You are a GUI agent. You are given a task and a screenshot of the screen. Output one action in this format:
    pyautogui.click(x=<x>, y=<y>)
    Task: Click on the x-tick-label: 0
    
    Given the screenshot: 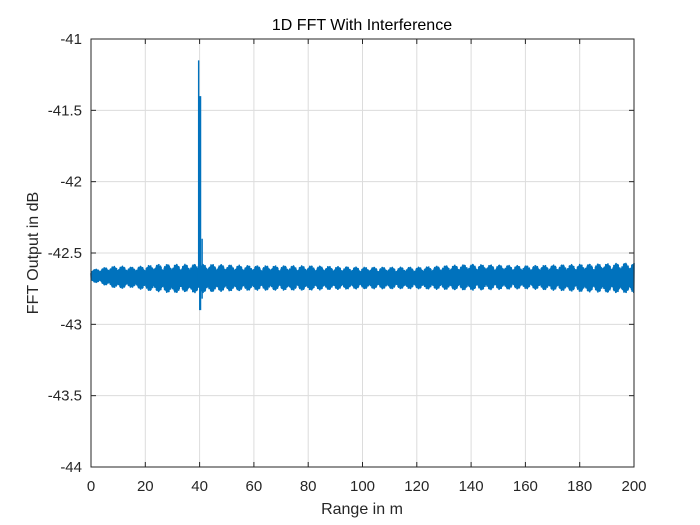 What is the action you would take?
    pyautogui.click(x=91, y=486)
    